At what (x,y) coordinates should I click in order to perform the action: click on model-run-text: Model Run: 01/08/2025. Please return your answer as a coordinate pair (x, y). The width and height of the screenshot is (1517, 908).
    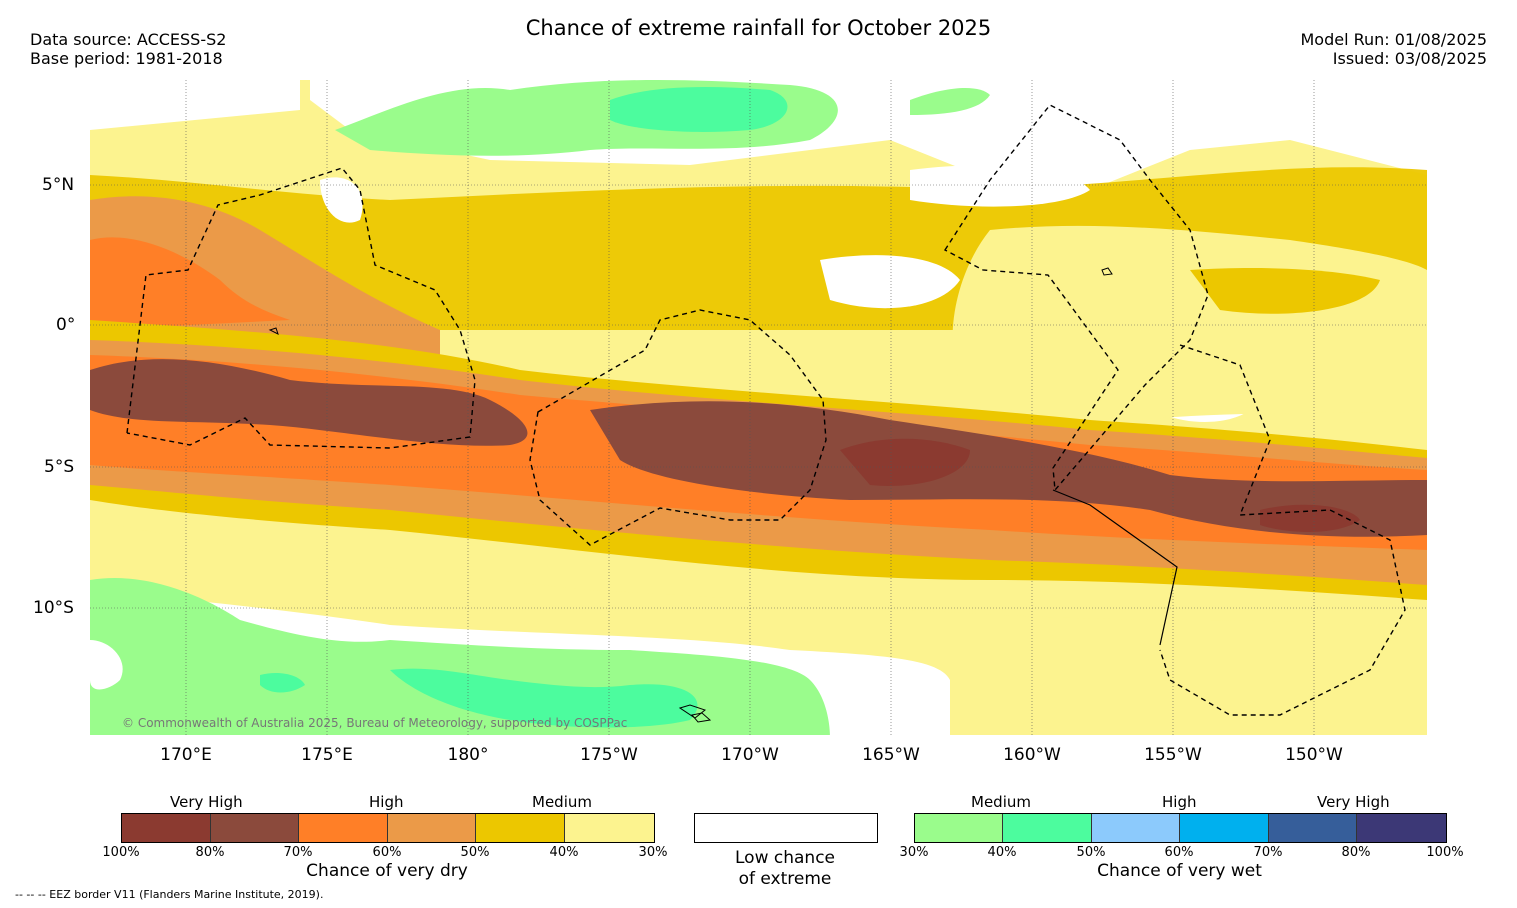
    Looking at the image, I should click on (1394, 39).